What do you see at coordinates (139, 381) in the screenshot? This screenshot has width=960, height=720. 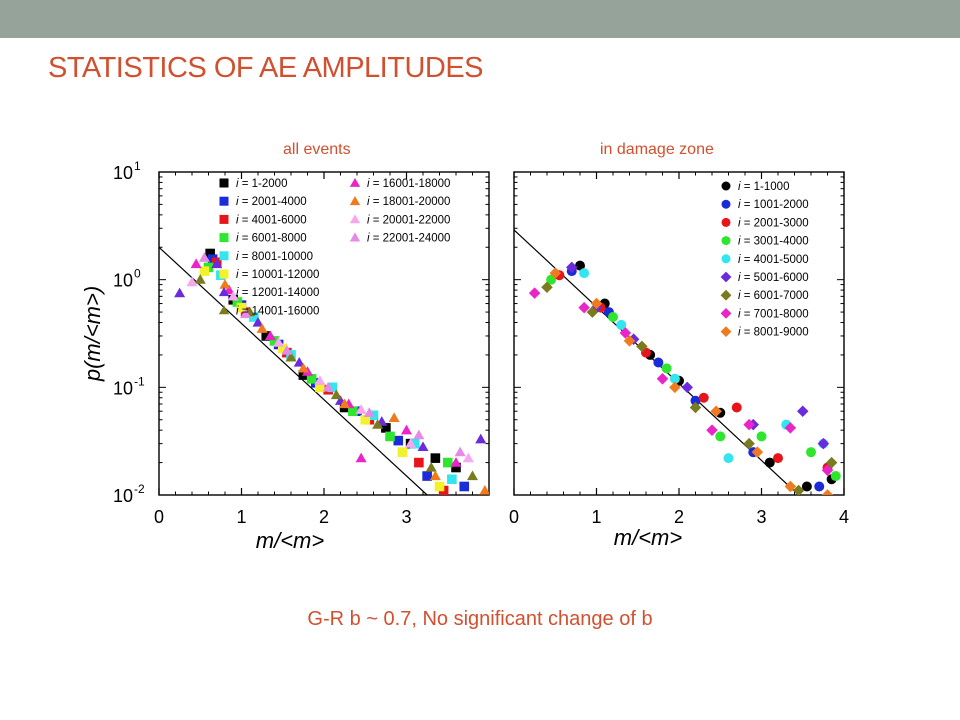 I see `y-tick-exponent: -1` at bounding box center [139, 381].